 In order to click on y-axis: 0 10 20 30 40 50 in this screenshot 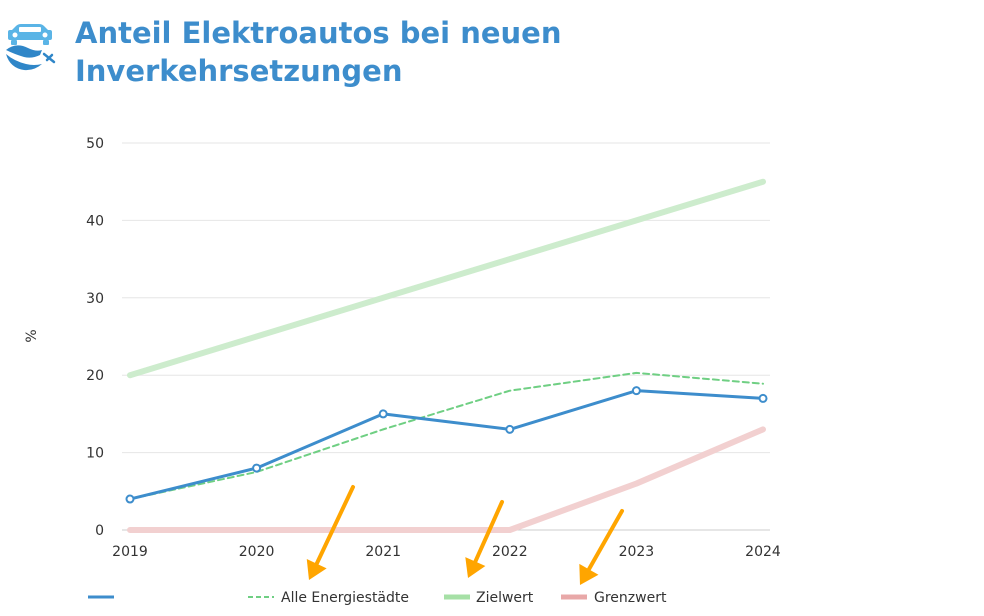, I will do `click(95, 337)`.